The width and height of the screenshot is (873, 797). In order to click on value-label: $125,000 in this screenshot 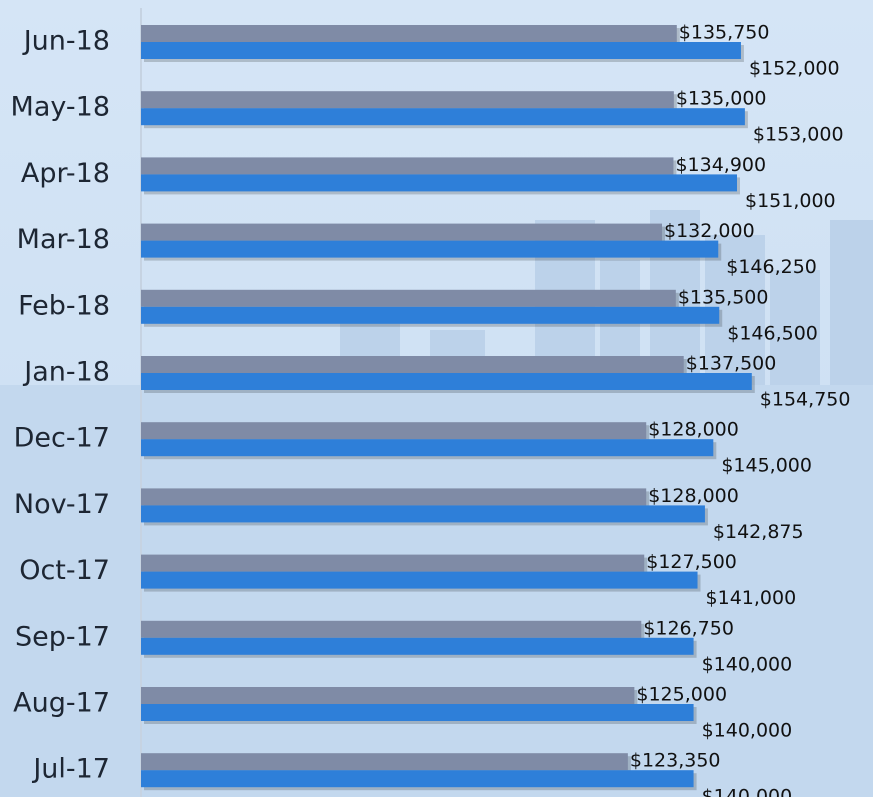, I will do `click(681, 695)`.